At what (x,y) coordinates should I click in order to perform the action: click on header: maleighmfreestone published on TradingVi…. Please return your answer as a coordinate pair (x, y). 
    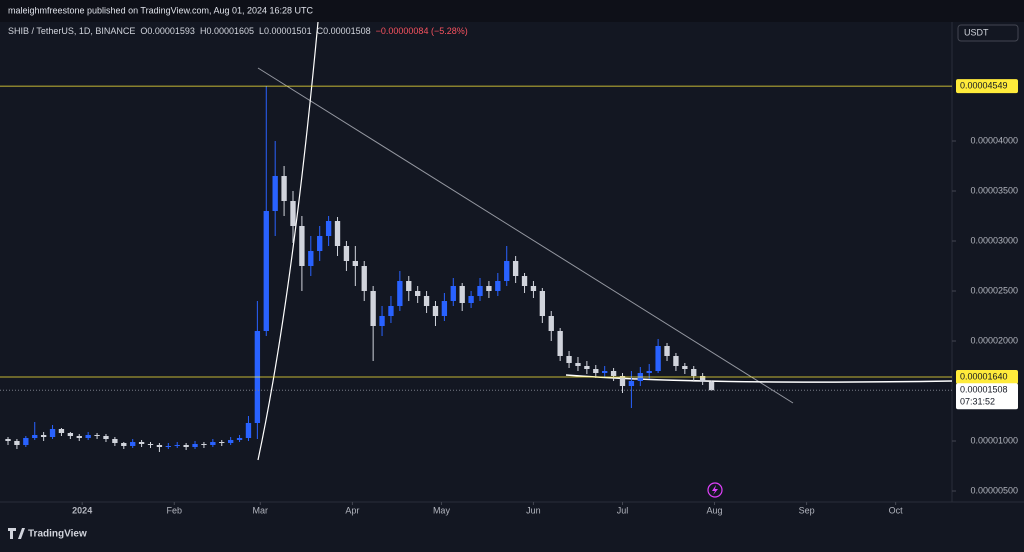
    Looking at the image, I should click on (161, 10).